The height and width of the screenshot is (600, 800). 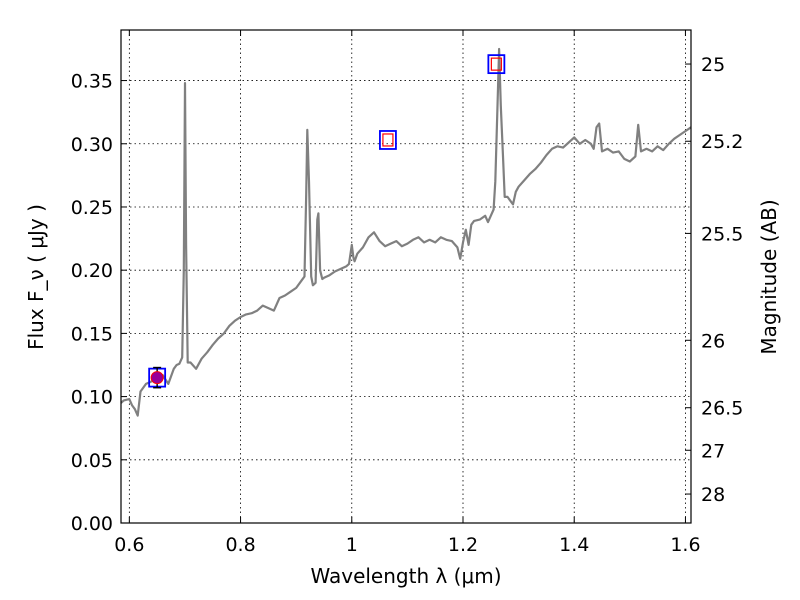 I want to click on x-tick-label: 1.6, so click(x=685, y=545).